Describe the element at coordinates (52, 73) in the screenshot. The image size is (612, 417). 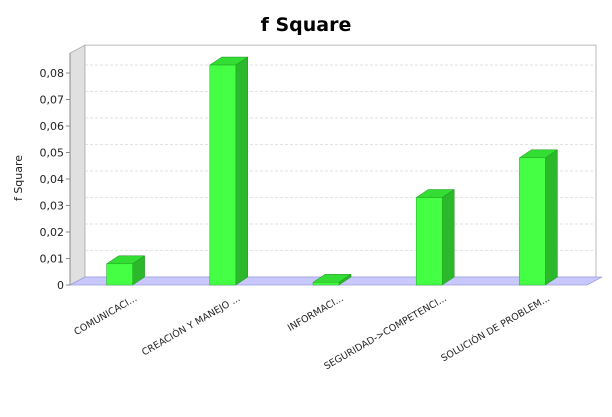
I see `y-tick-label: 0,08` at that location.